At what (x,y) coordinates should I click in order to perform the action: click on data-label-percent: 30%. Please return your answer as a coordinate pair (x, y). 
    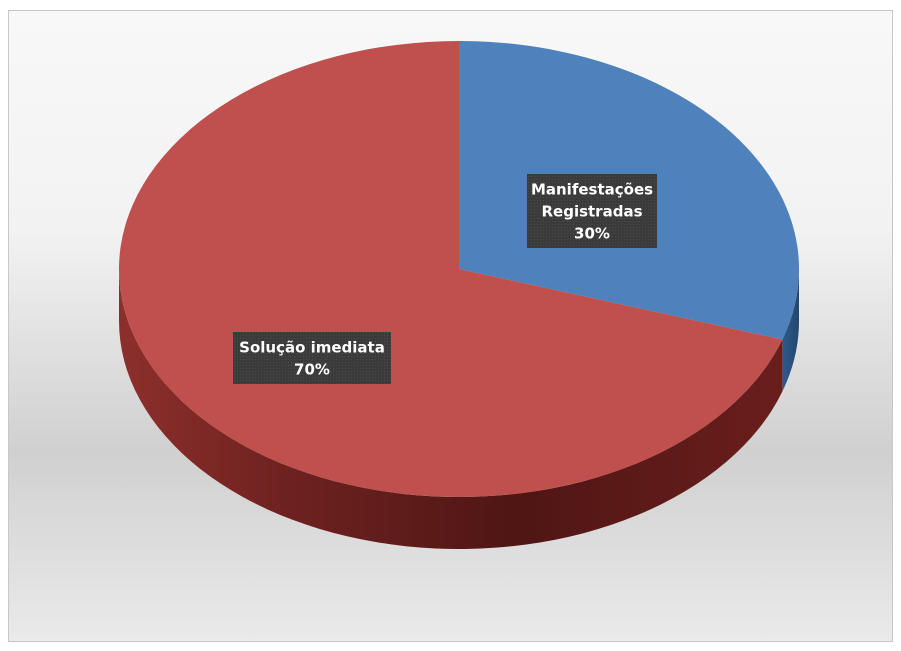
    Looking at the image, I should click on (592, 234).